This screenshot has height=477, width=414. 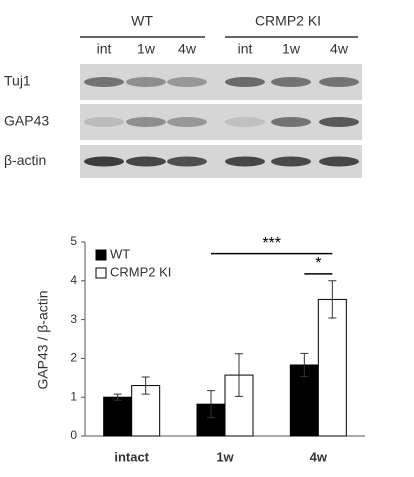 What do you see at coordinates (73, 435) in the screenshot?
I see `y-tick-label: 0` at bounding box center [73, 435].